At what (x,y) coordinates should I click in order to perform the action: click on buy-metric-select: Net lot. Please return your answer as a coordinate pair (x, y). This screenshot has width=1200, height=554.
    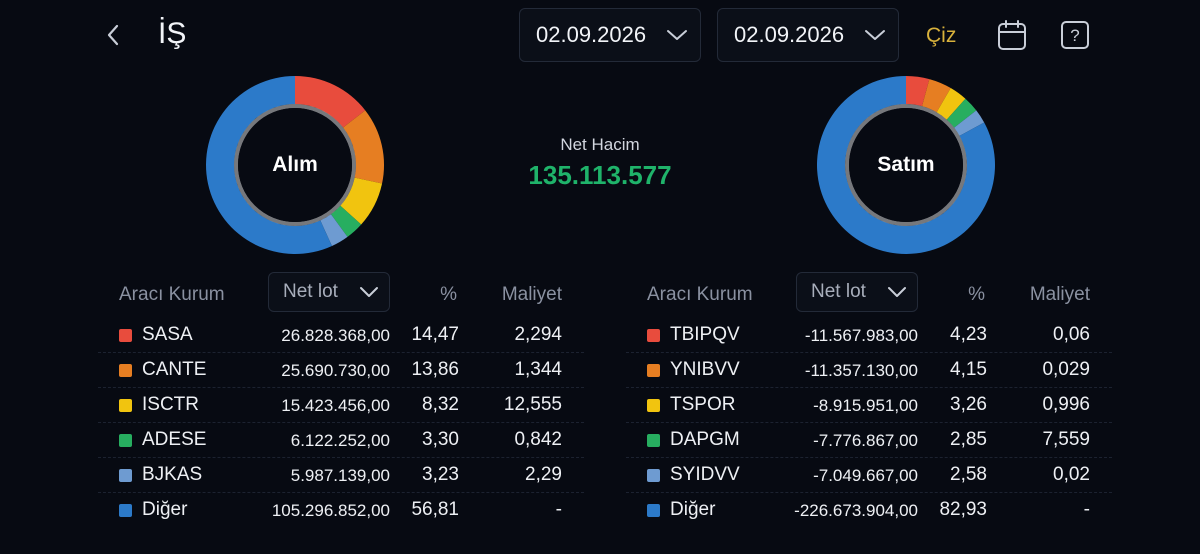
    Looking at the image, I should click on (329, 292).